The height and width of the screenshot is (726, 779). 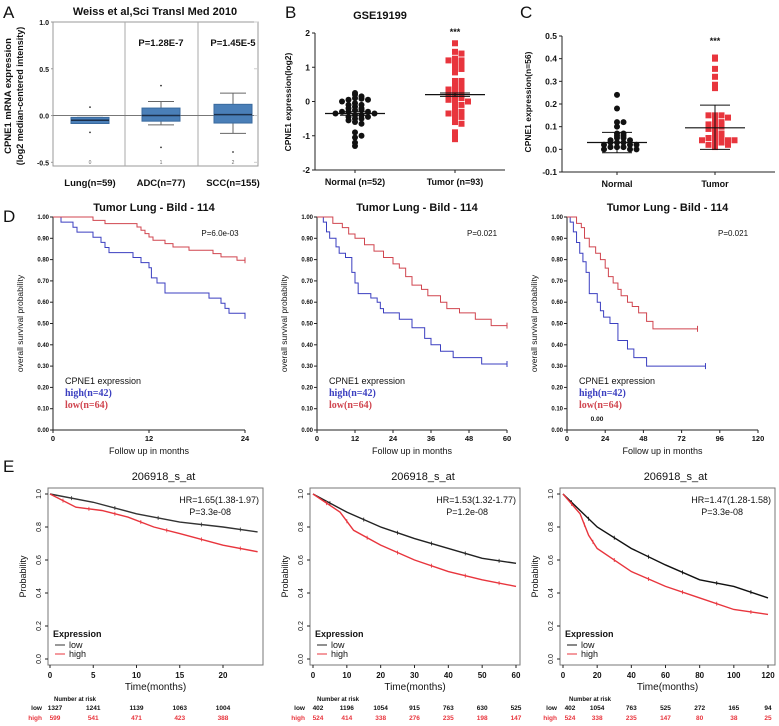 What do you see at coordinates (526, 12) in the screenshot?
I see `panel-label-c: C` at bounding box center [526, 12].